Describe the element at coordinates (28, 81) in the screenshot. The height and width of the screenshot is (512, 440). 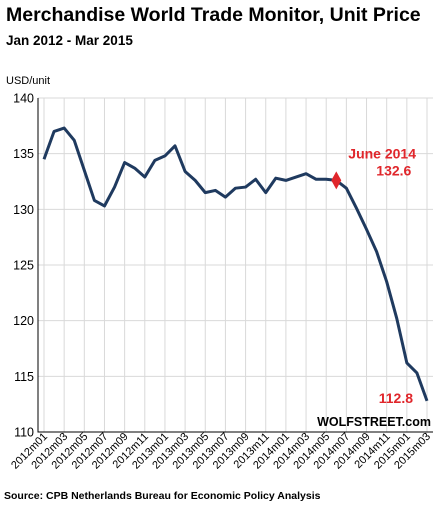
I see `y-axis-label: USD/unit` at that location.